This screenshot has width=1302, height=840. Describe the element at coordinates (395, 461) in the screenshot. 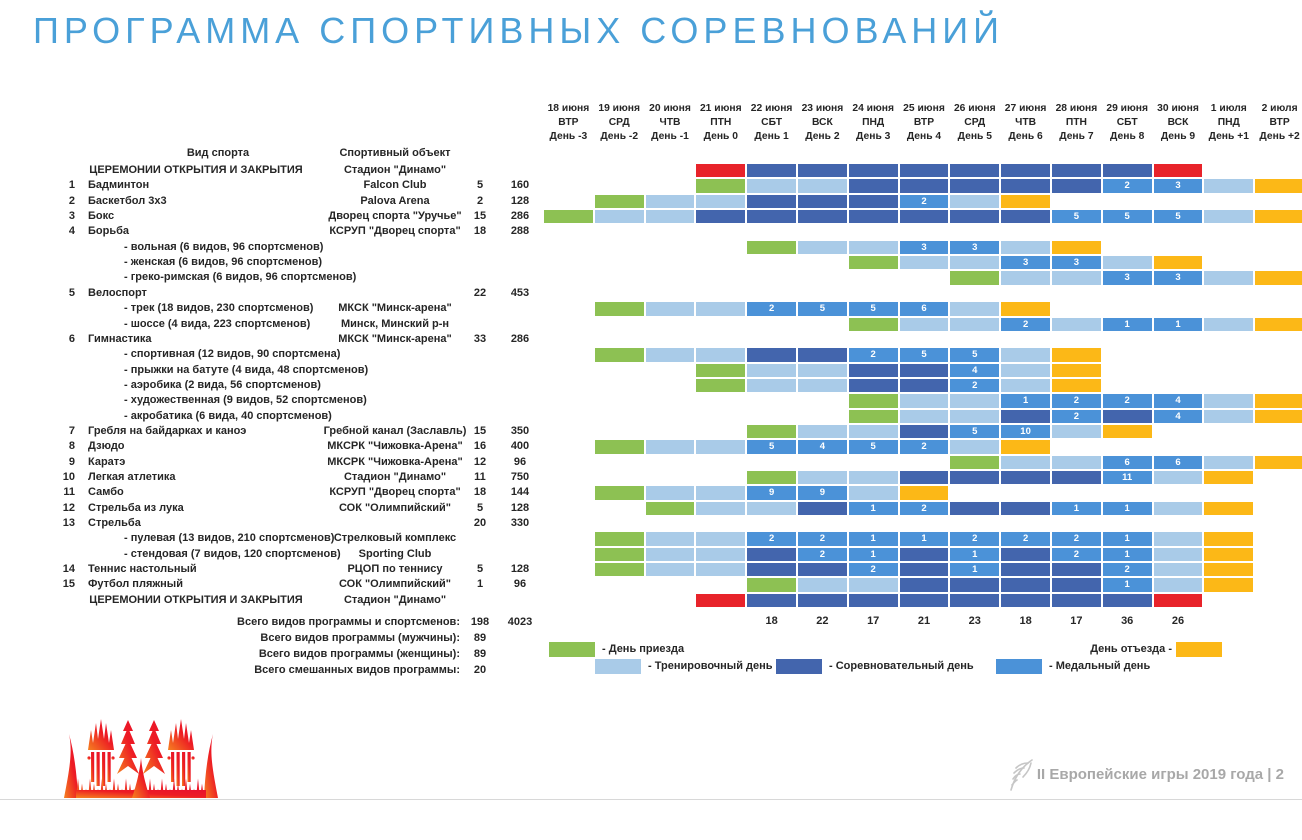

I see `venue-name: МКСРК "Чижовка-Арена"` at that location.